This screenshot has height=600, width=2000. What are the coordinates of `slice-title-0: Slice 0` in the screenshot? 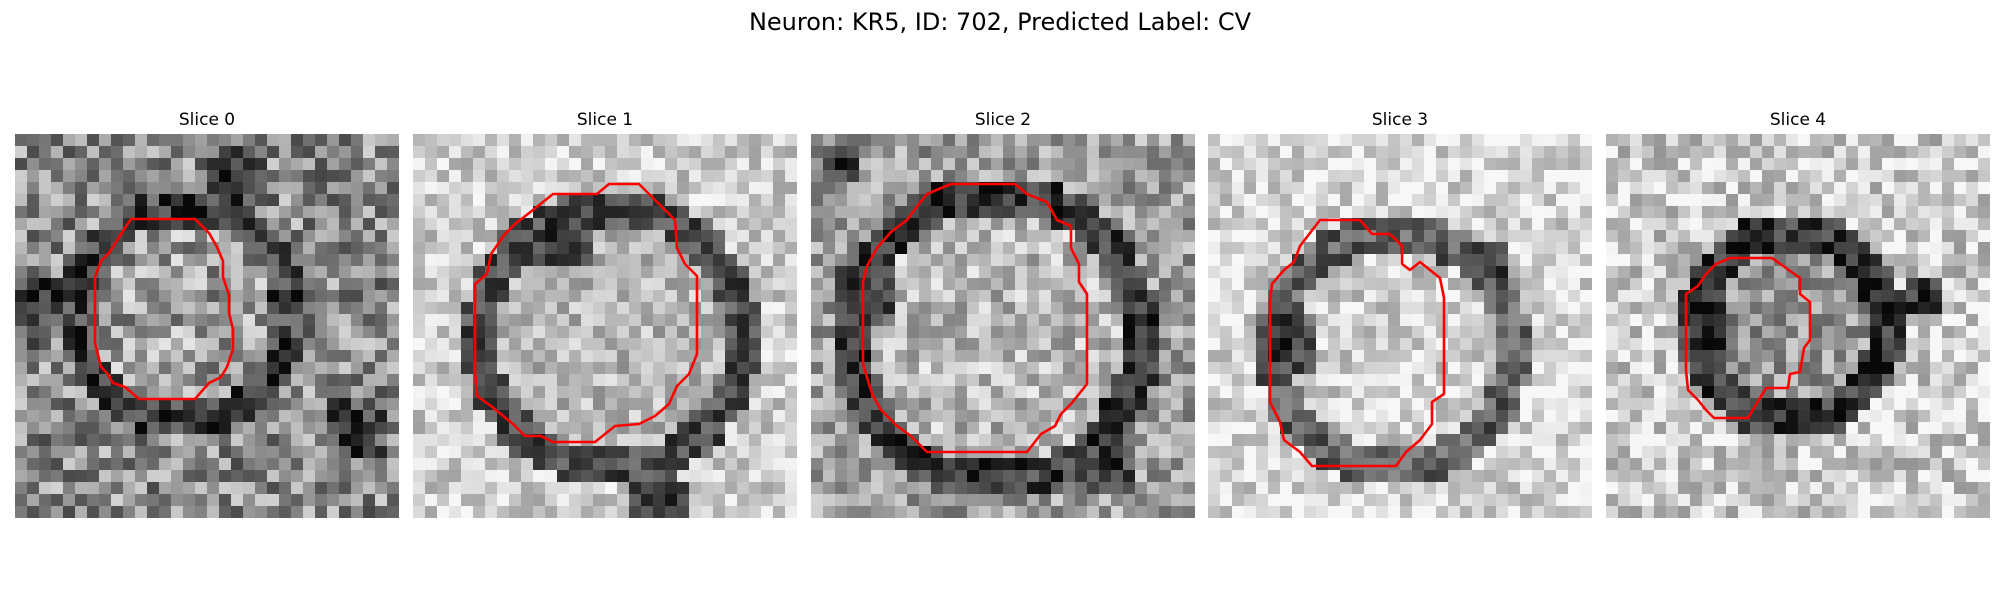 It's located at (207, 120).